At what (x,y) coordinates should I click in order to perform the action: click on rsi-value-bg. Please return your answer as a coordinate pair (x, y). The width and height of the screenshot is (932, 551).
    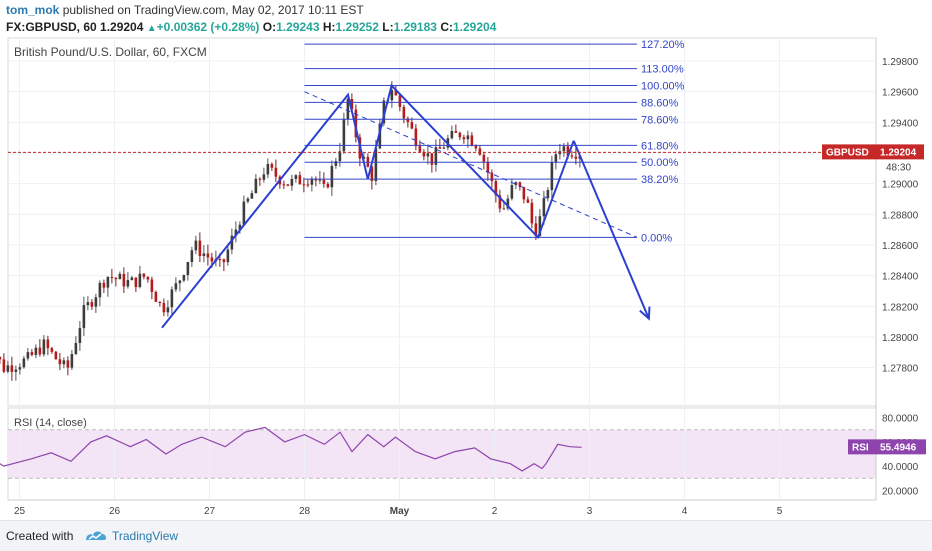
    Looking at the image, I should click on (901, 447).